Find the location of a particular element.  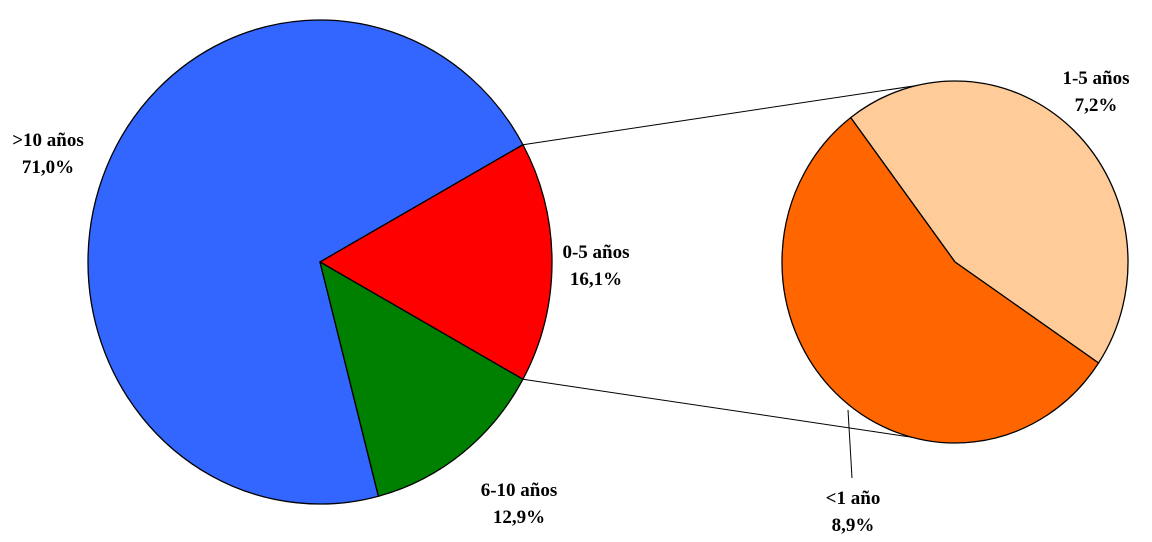

connector-line-bottom is located at coordinates (736, 411).